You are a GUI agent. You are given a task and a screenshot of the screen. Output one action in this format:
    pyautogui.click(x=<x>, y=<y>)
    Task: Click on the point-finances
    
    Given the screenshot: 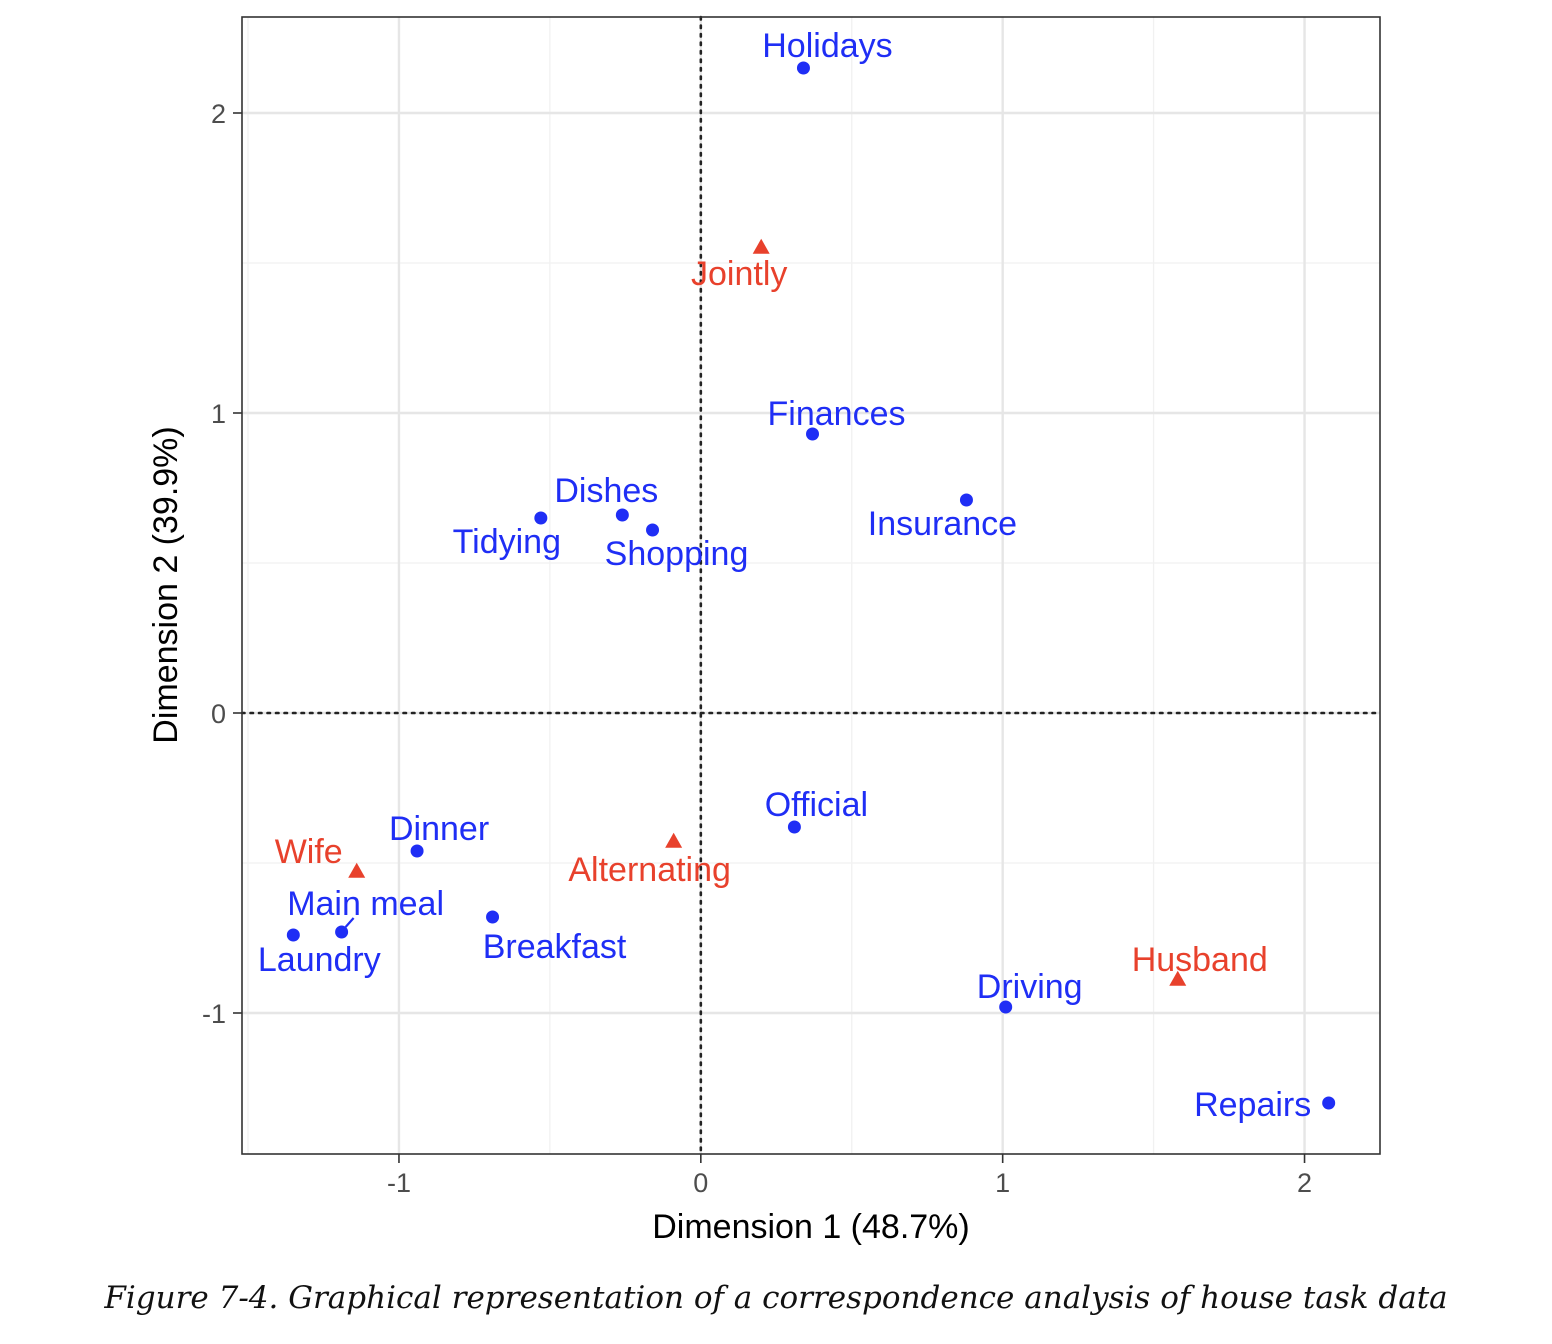 What is the action you would take?
    pyautogui.click(x=813, y=434)
    